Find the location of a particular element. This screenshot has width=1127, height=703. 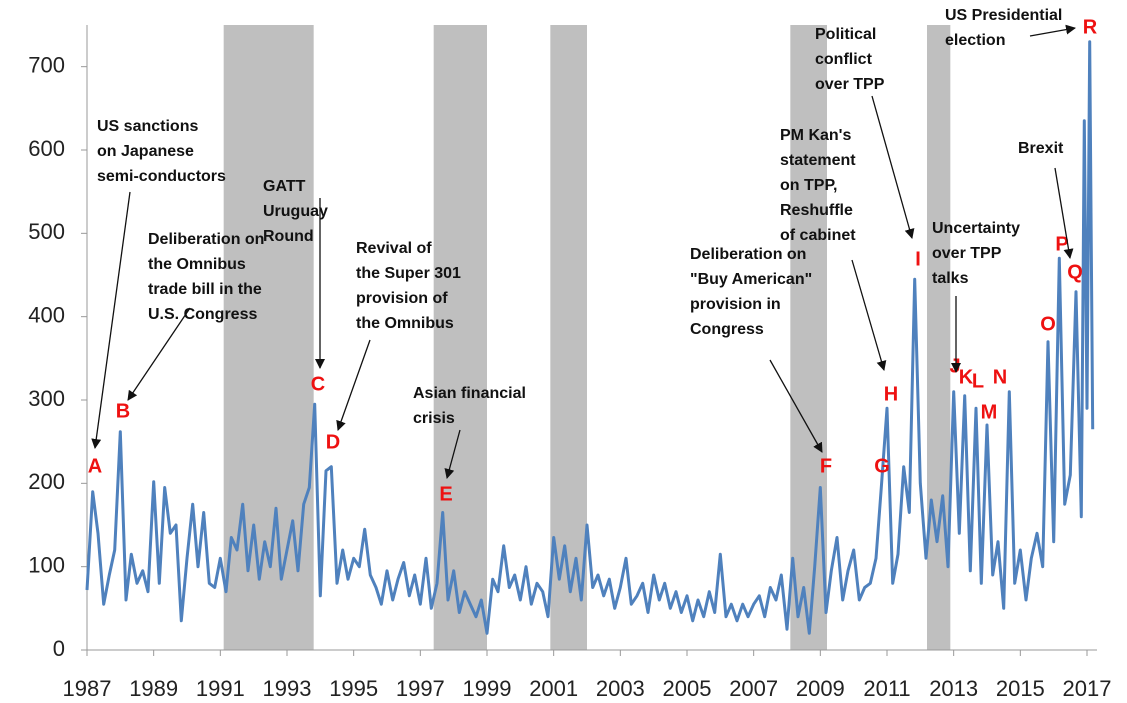

annotation-line: talks is located at coordinates (950, 278).